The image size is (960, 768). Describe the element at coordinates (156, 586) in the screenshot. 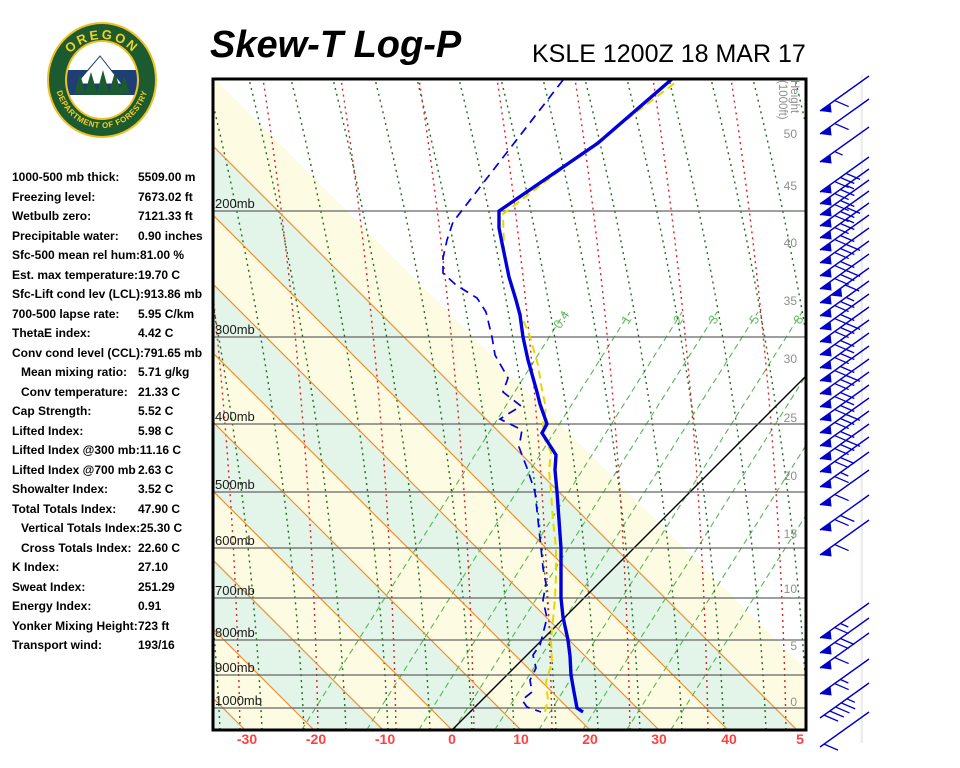

I see `stat-value: 251.29` at that location.